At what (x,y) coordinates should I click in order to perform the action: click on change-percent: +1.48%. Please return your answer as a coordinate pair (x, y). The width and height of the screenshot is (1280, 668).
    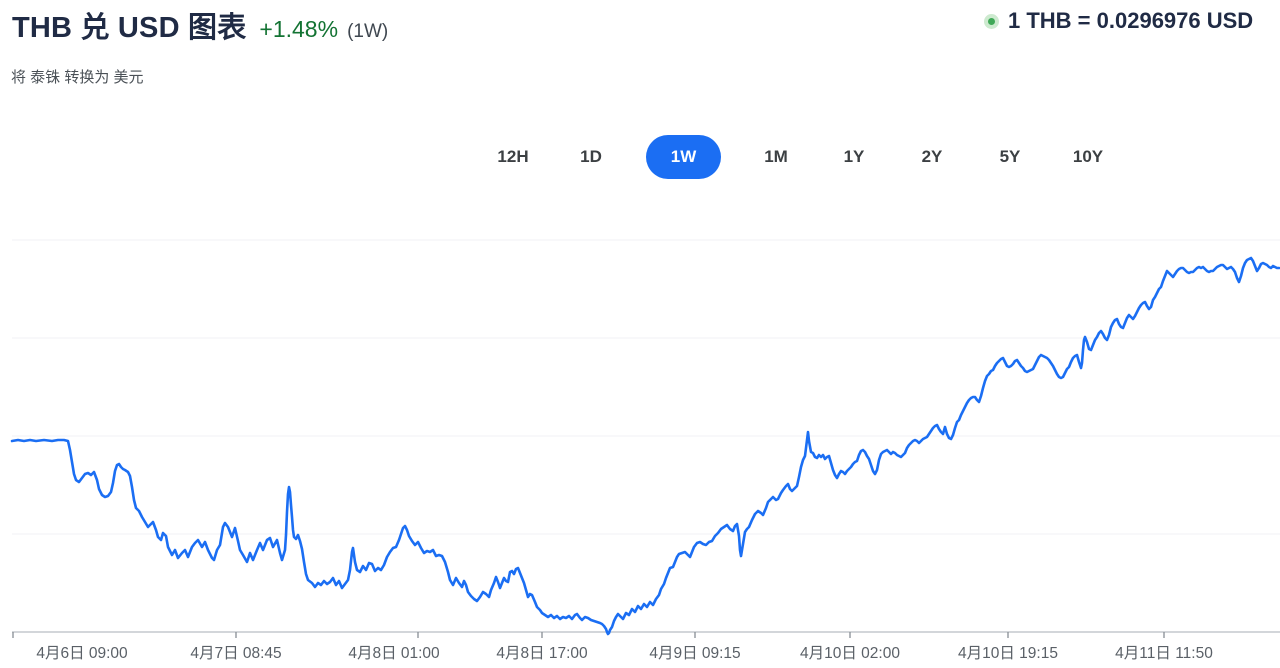
    Looking at the image, I should click on (299, 29).